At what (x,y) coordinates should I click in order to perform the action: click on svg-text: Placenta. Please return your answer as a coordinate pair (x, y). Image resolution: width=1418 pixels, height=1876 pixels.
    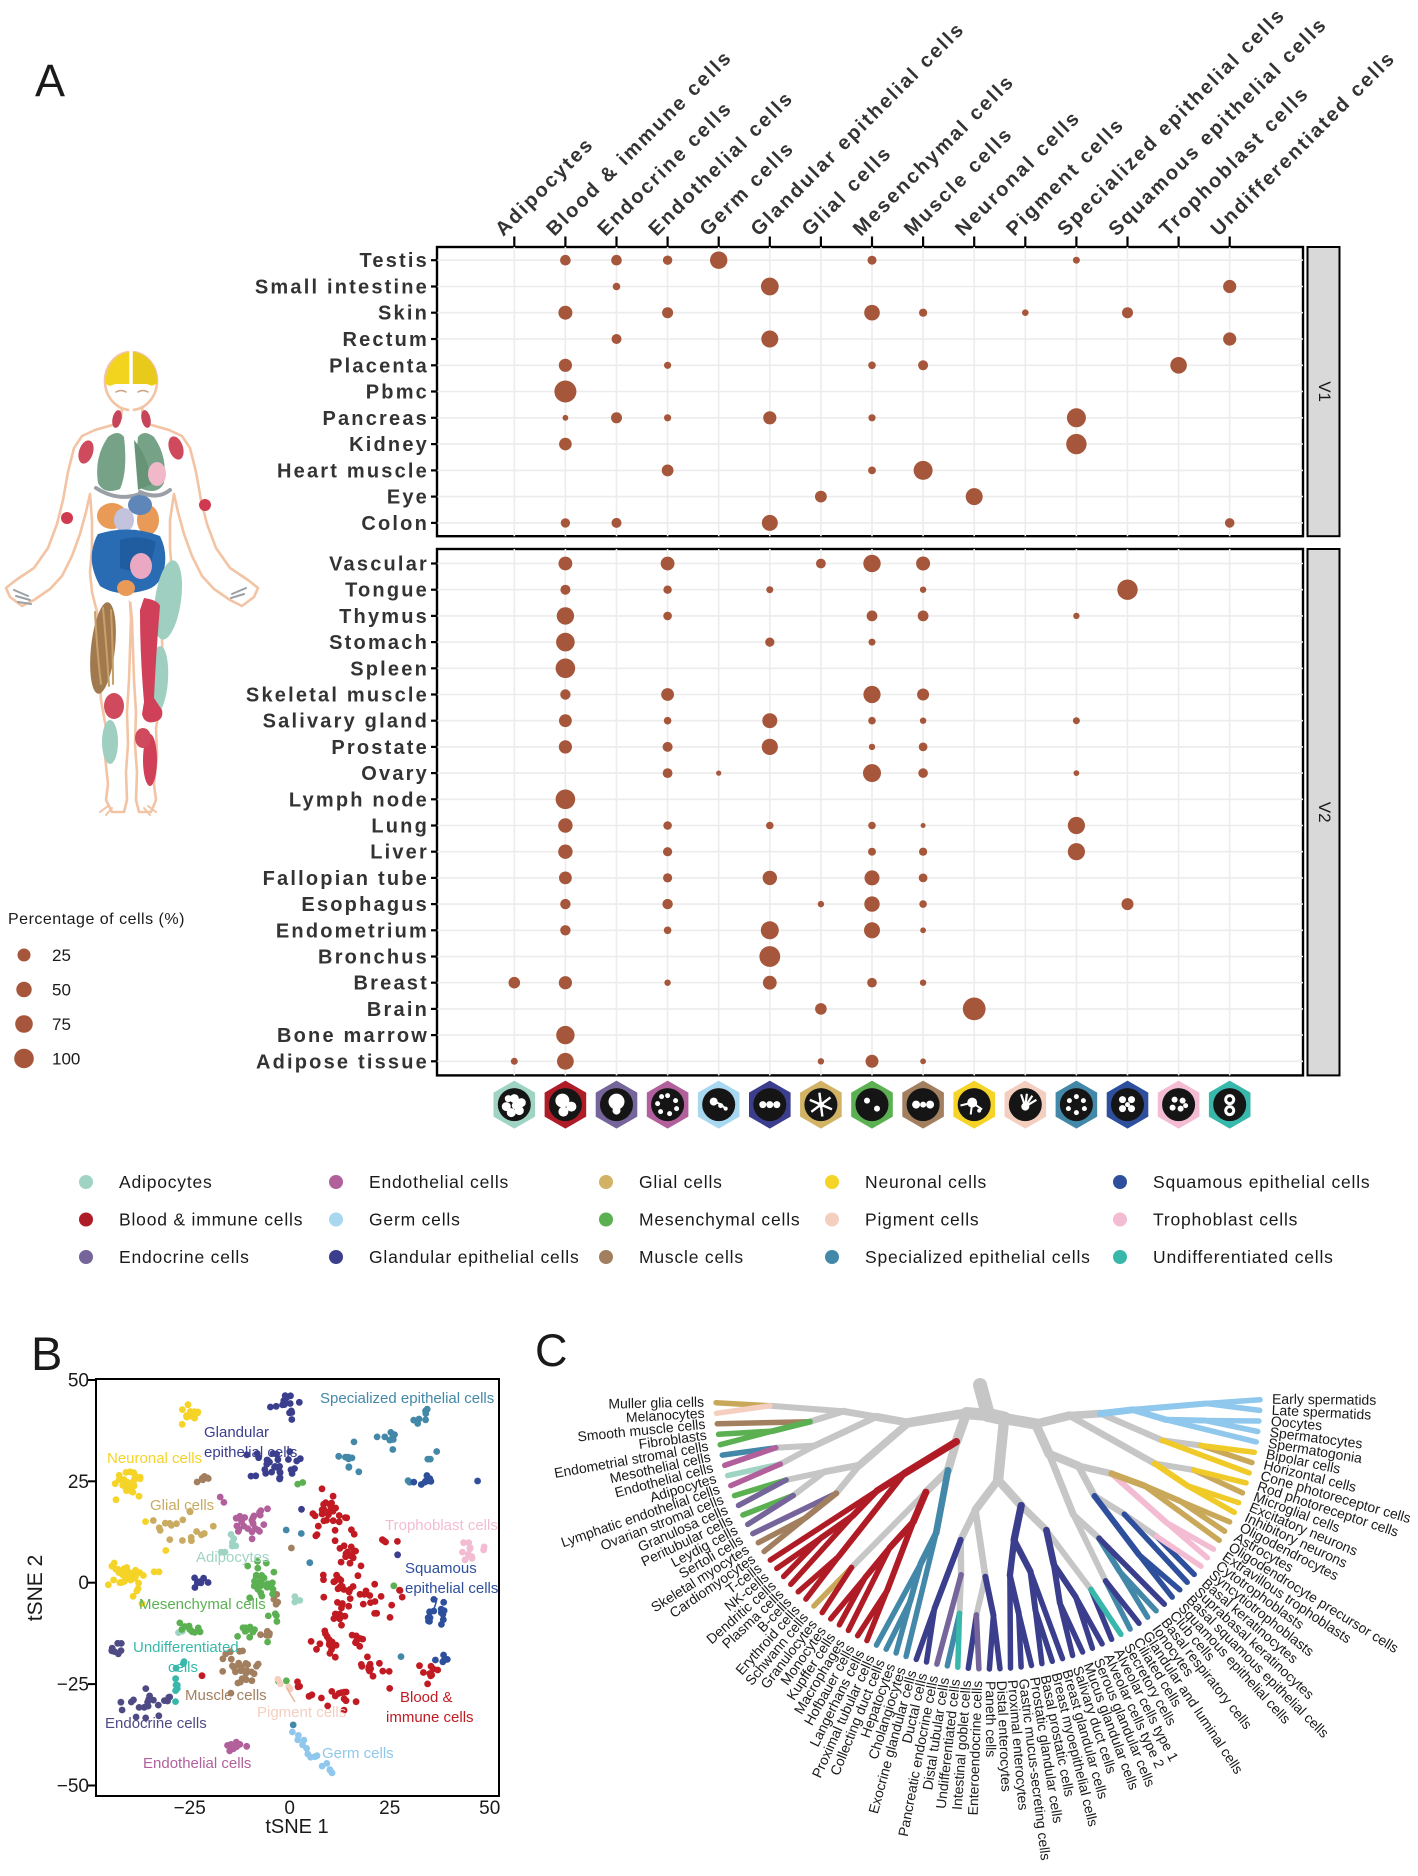
    Looking at the image, I should click on (379, 366).